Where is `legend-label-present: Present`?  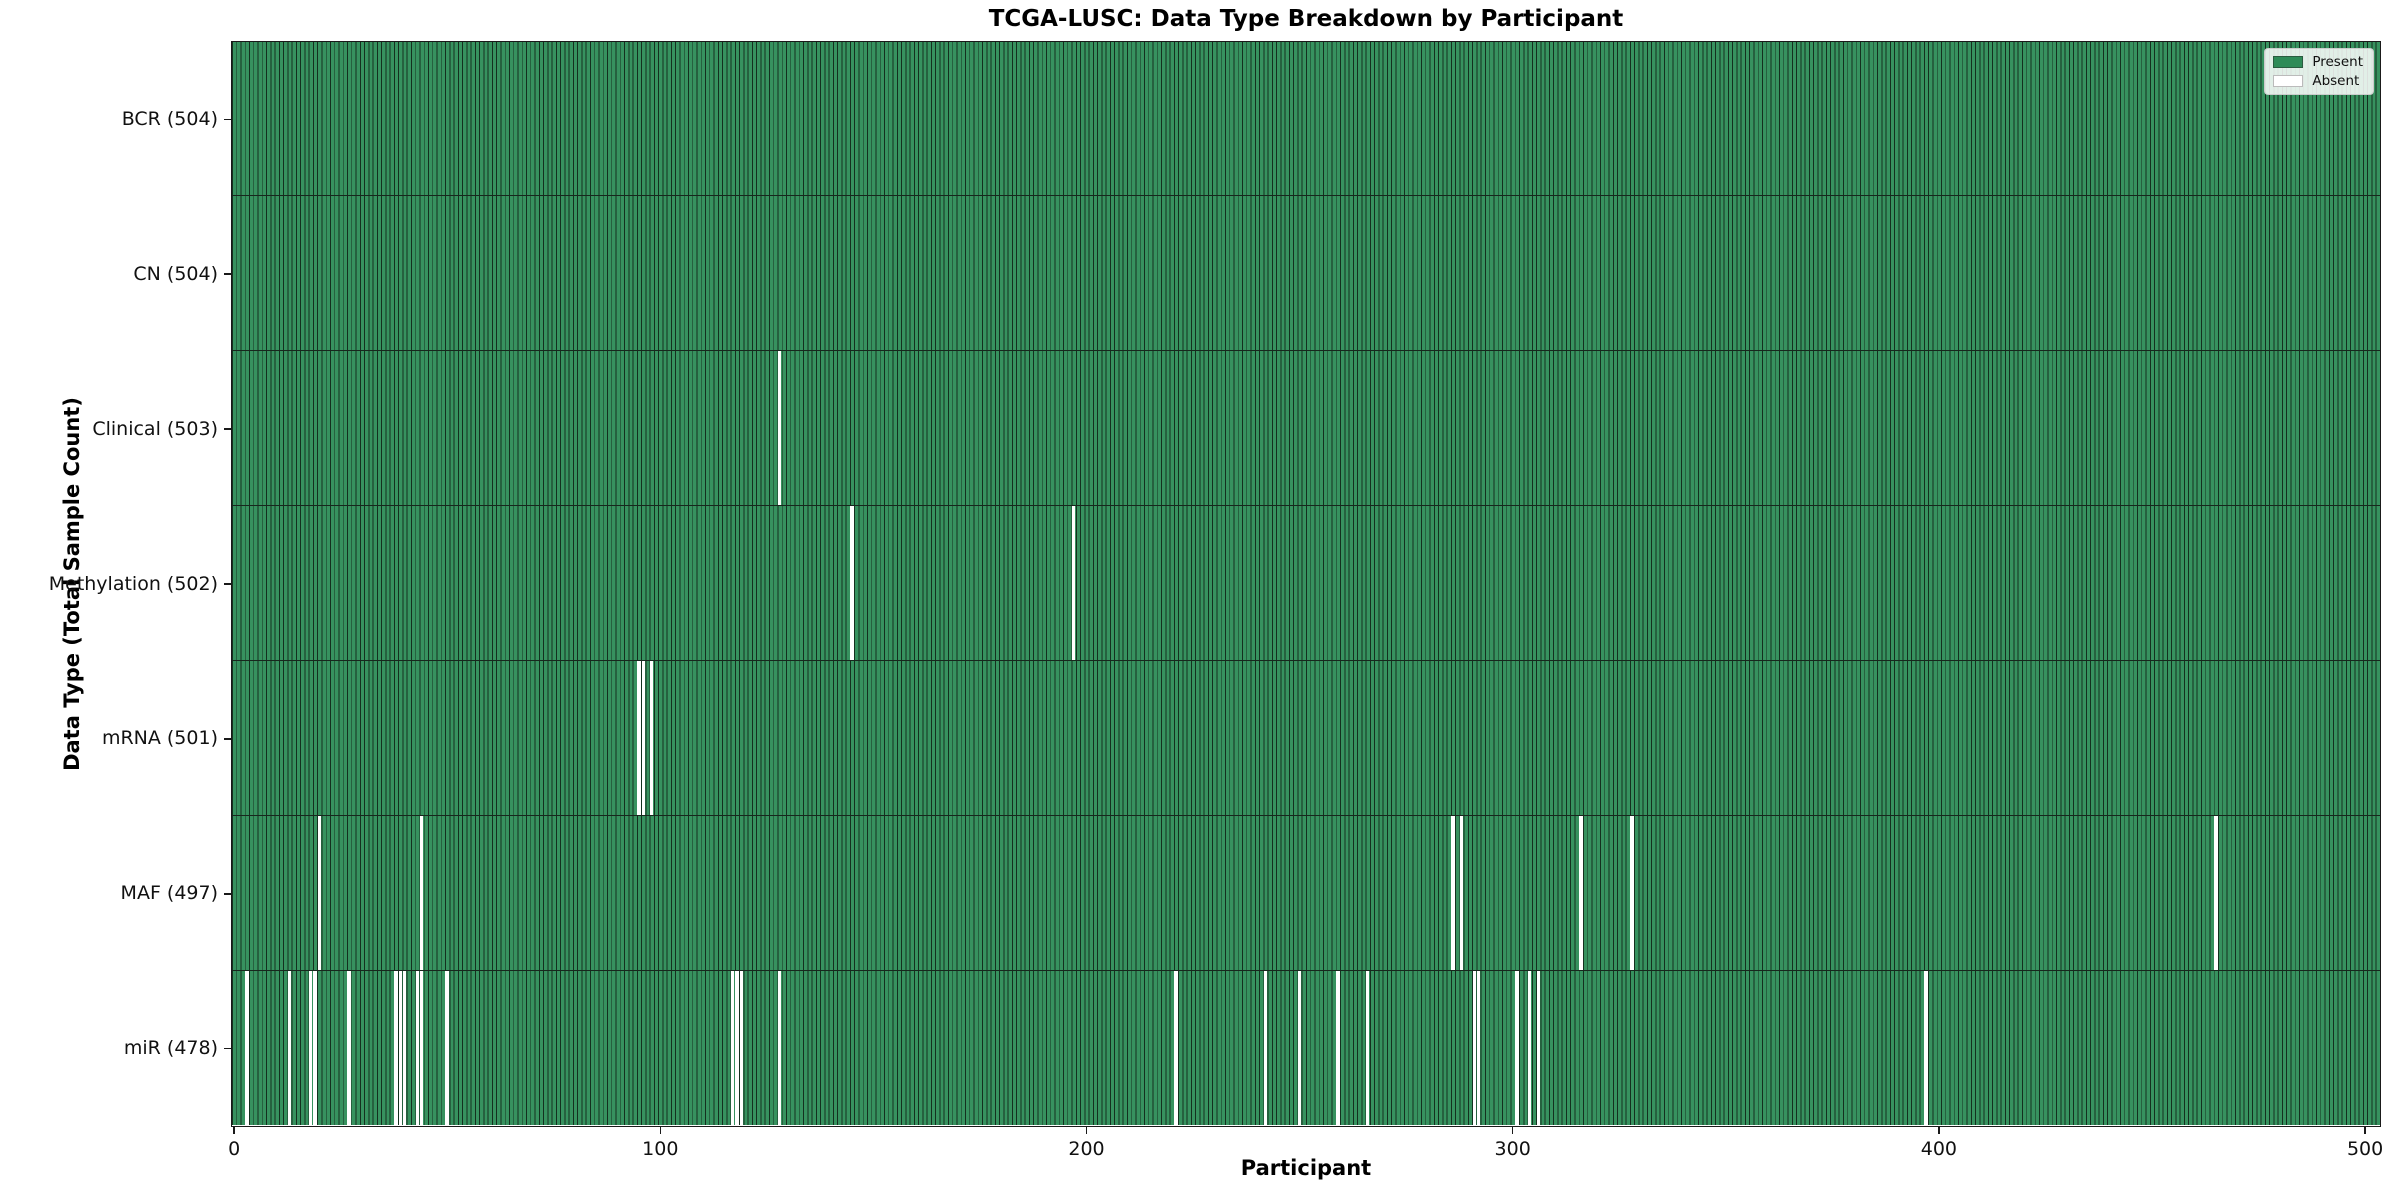
legend-label-present: Present is located at coordinates (2337, 62).